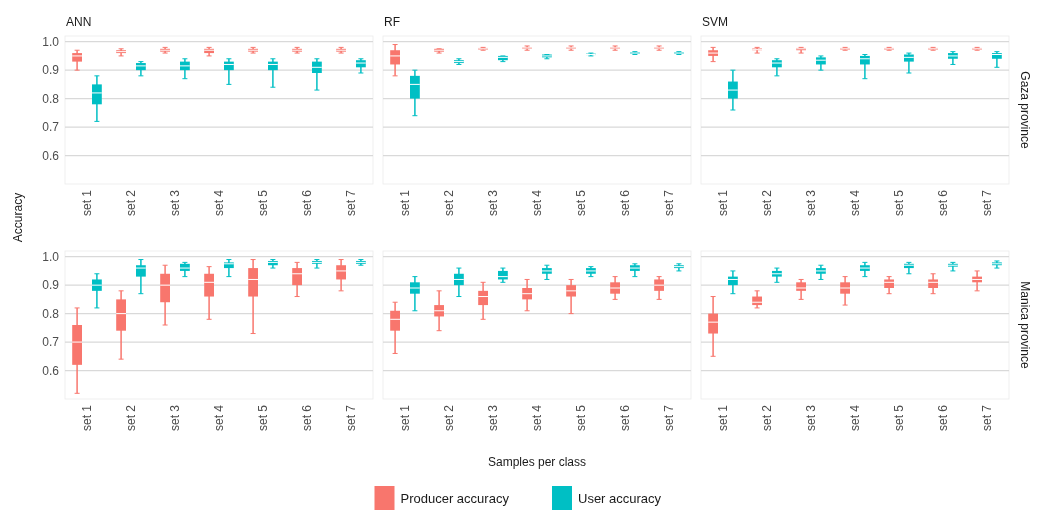 Image resolution: width=1062 pixels, height=525 pixels. I want to click on text: Manica province, so click(1025, 325).